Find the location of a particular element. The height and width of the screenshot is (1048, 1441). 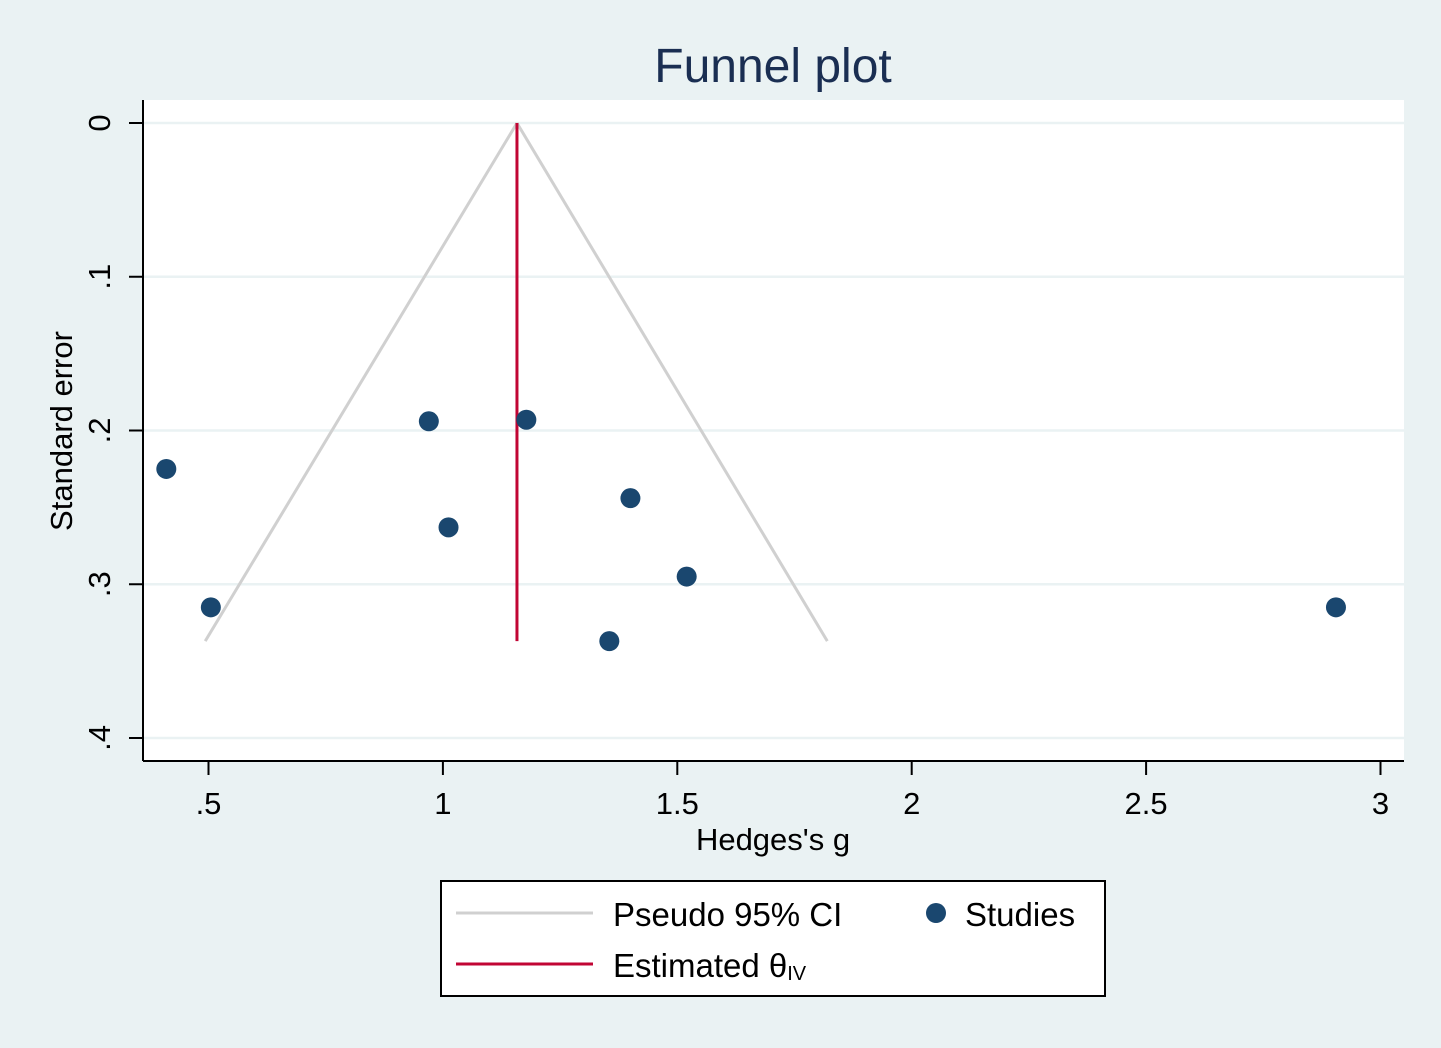

x-axis-ticks: .5 1 1.5 2 2.5 3 is located at coordinates (792, 791).